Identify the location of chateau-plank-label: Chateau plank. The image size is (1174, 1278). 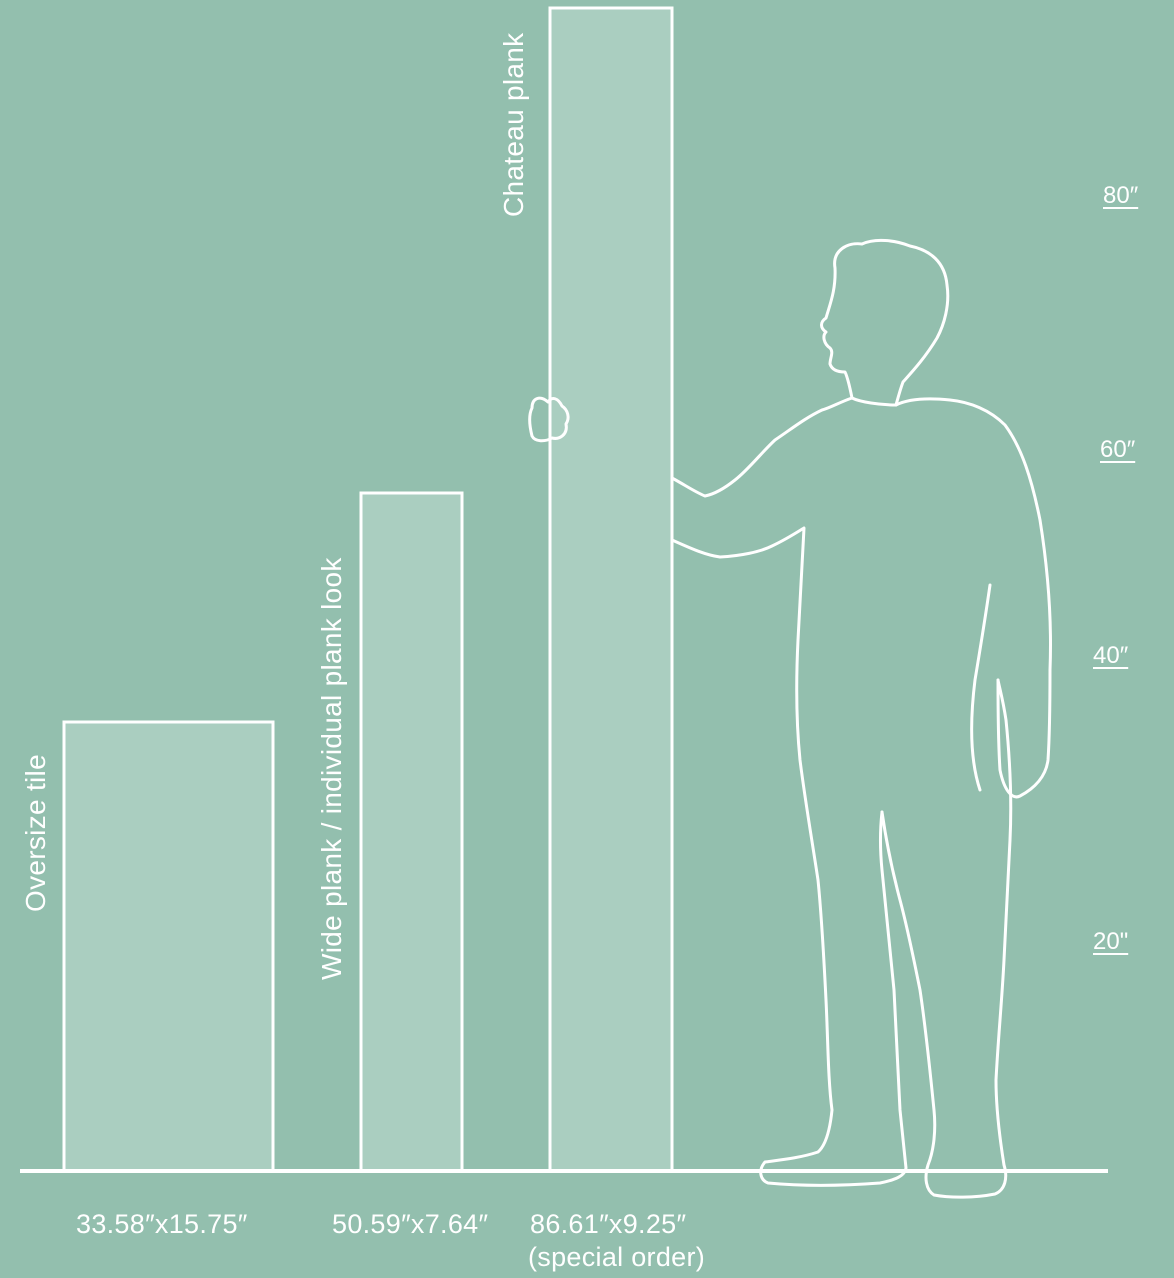
(513, 124).